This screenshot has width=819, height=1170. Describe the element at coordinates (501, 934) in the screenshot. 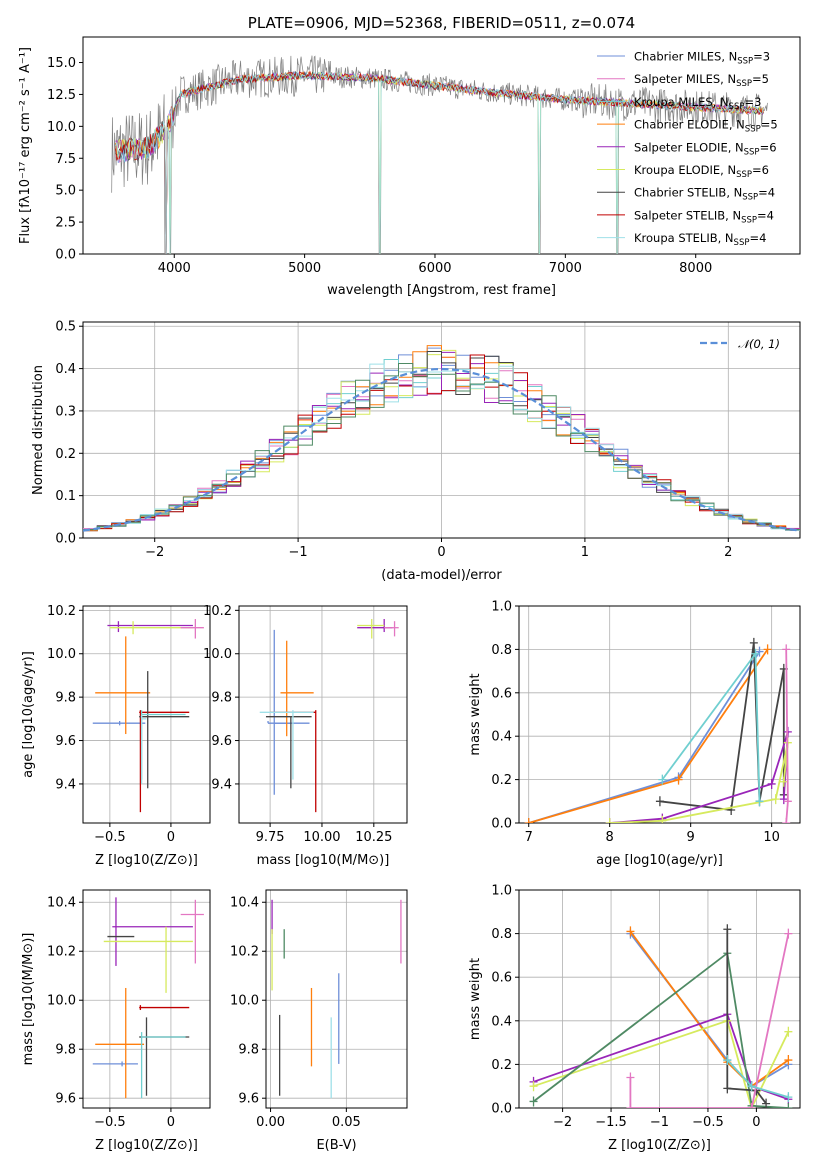

I see `y-tick-label: 0.8` at that location.